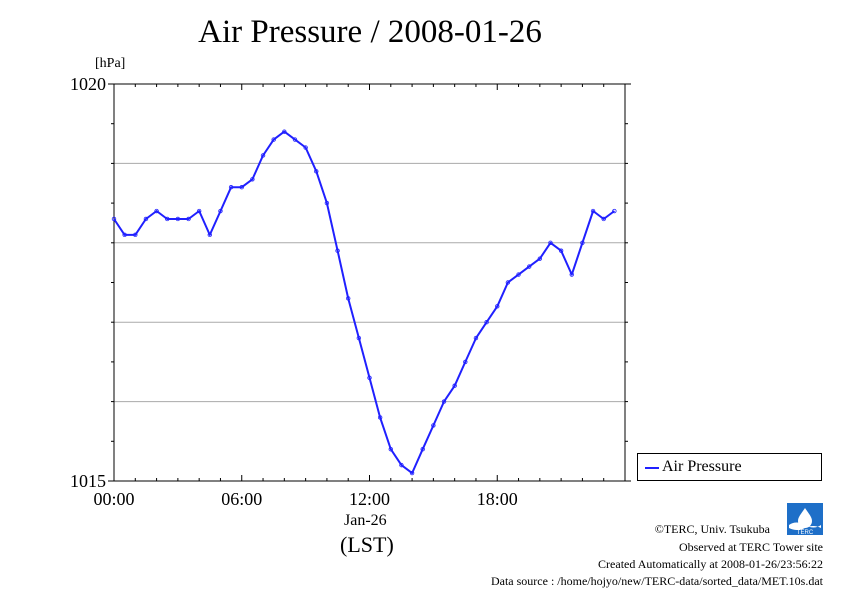 The height and width of the screenshot is (595, 842). What do you see at coordinates (88, 481) in the screenshot?
I see `y-tick-label: 1015` at bounding box center [88, 481].